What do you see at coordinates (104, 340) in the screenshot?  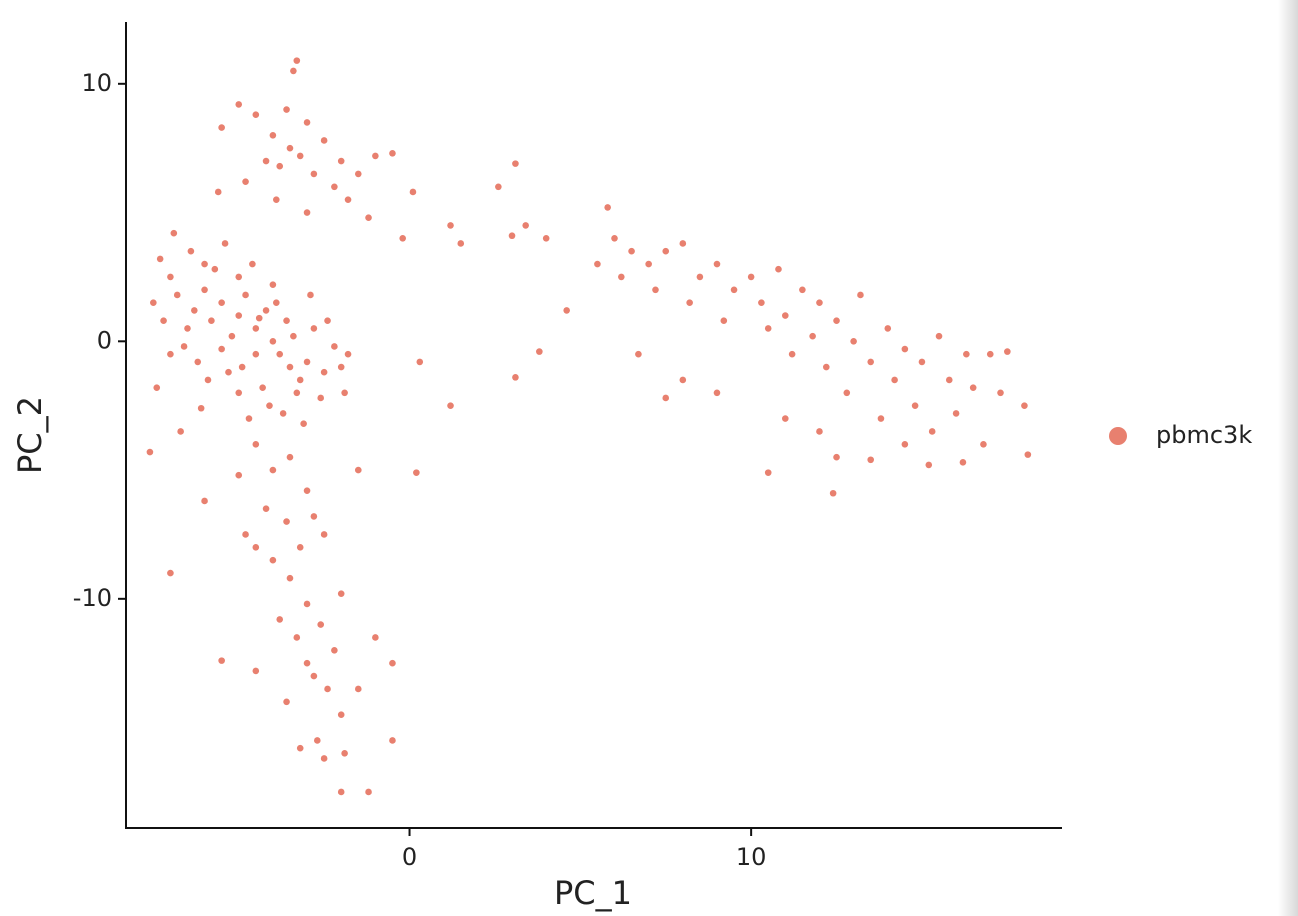 I see `y-tick-label: 0` at bounding box center [104, 340].